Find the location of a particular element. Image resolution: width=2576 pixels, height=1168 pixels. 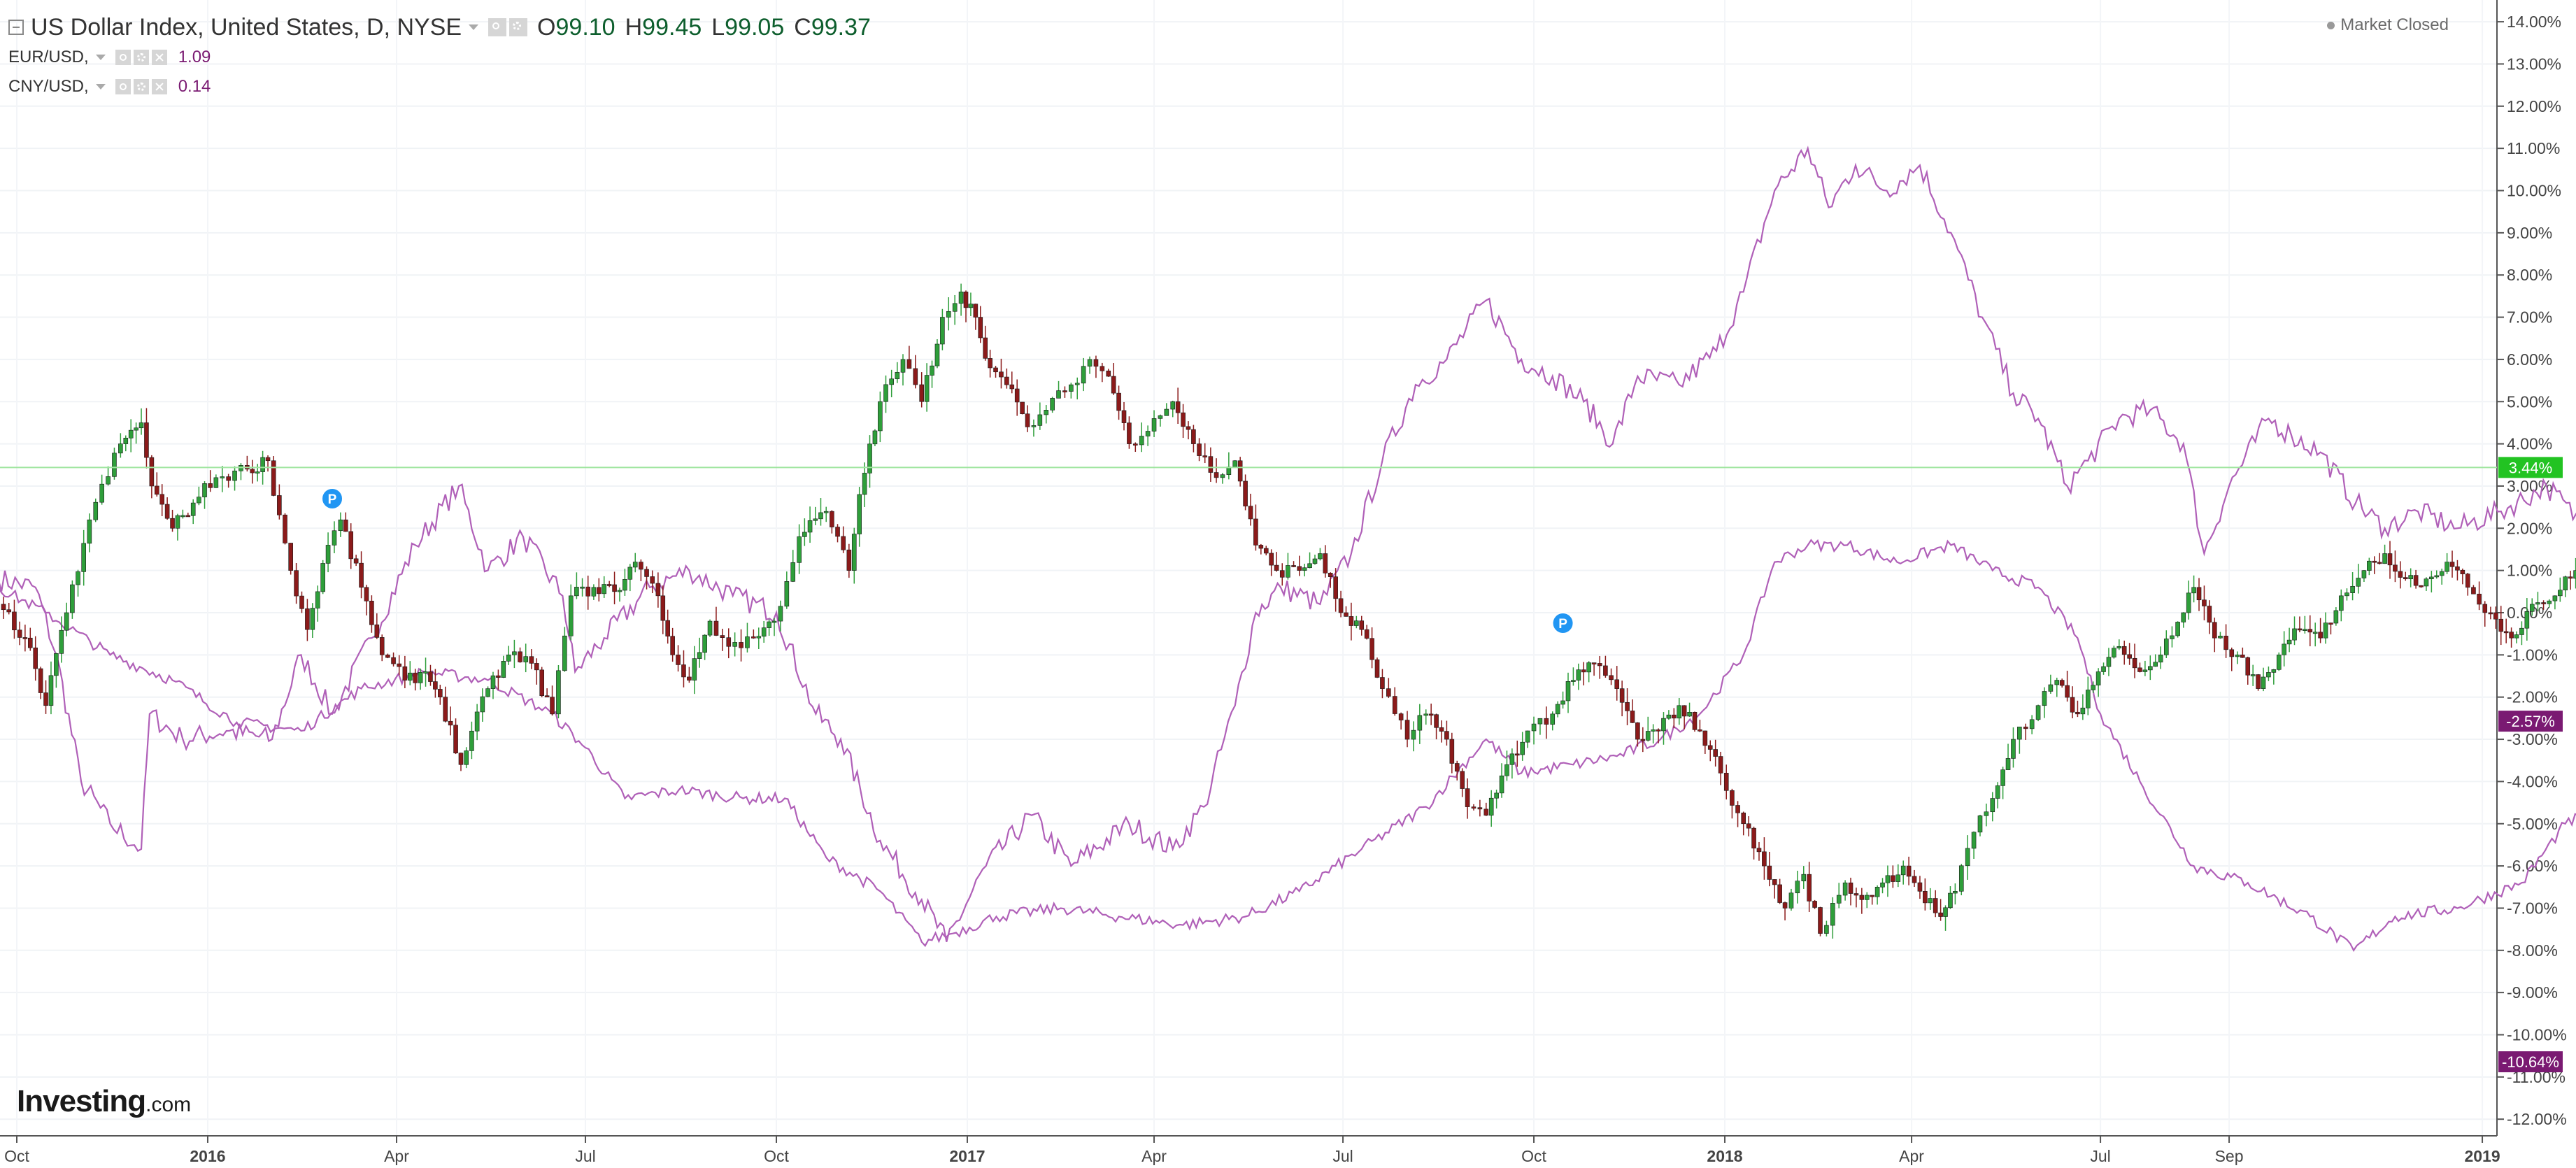

cnyusd-price-badge-bg is located at coordinates (2530, 1062).